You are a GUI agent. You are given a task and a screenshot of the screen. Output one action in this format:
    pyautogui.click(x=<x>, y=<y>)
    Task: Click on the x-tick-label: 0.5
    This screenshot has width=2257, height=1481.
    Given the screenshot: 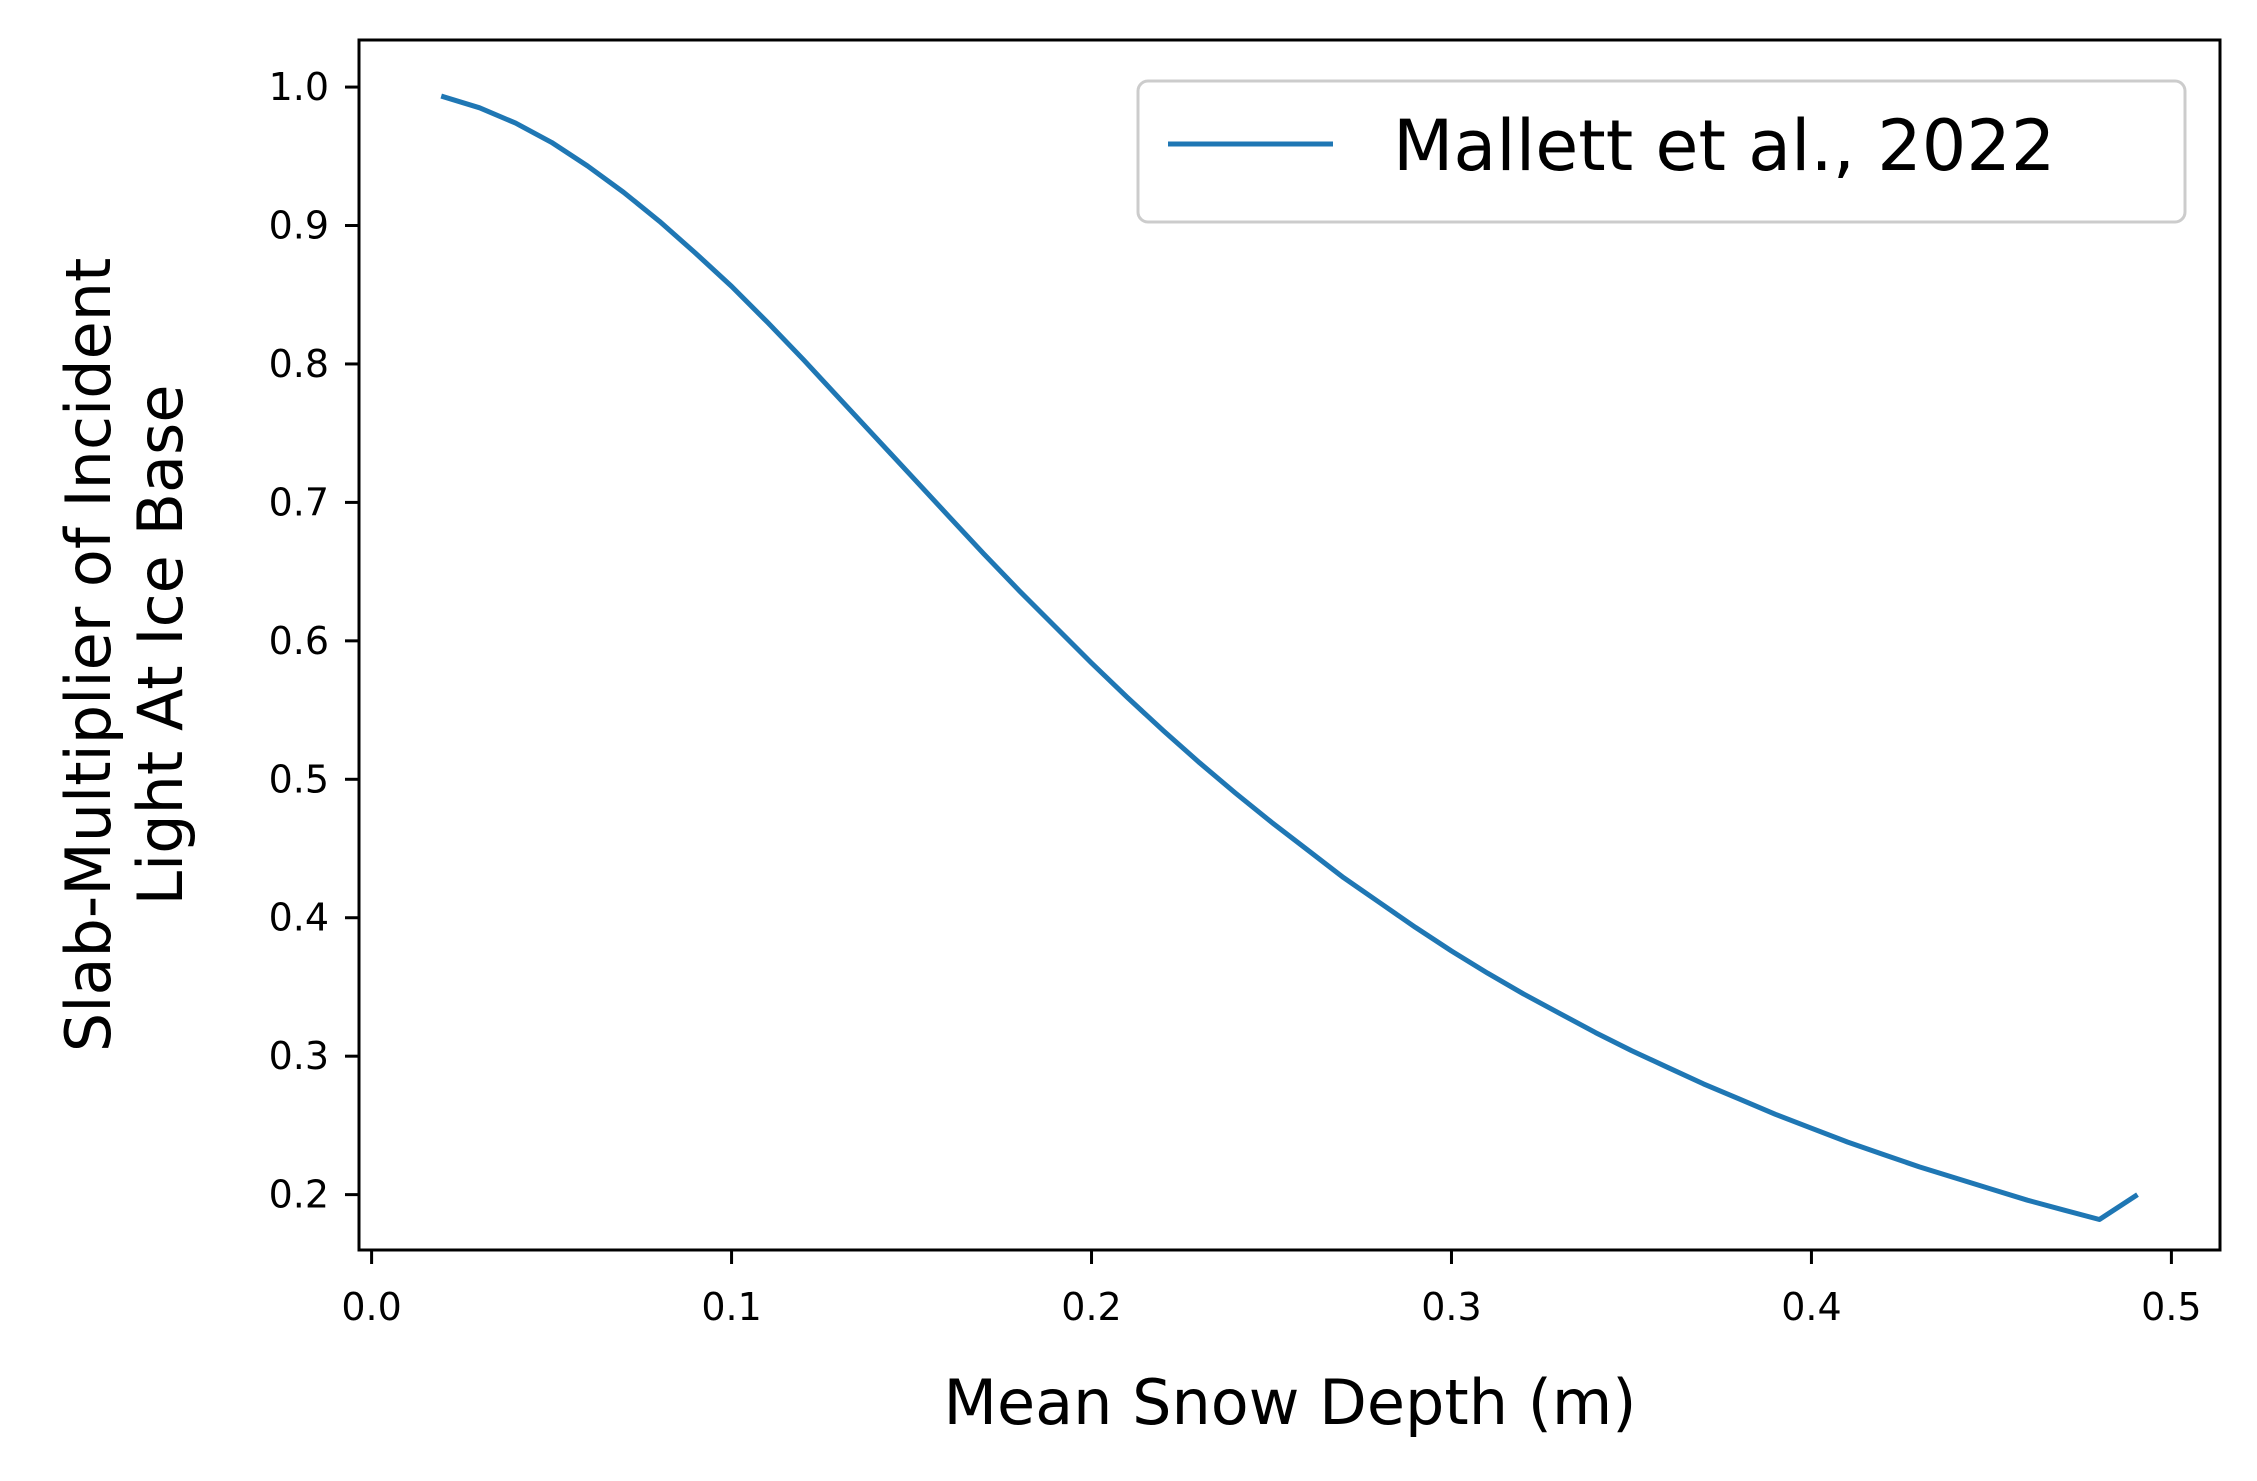 What is the action you would take?
    pyautogui.click(x=2171, y=1307)
    